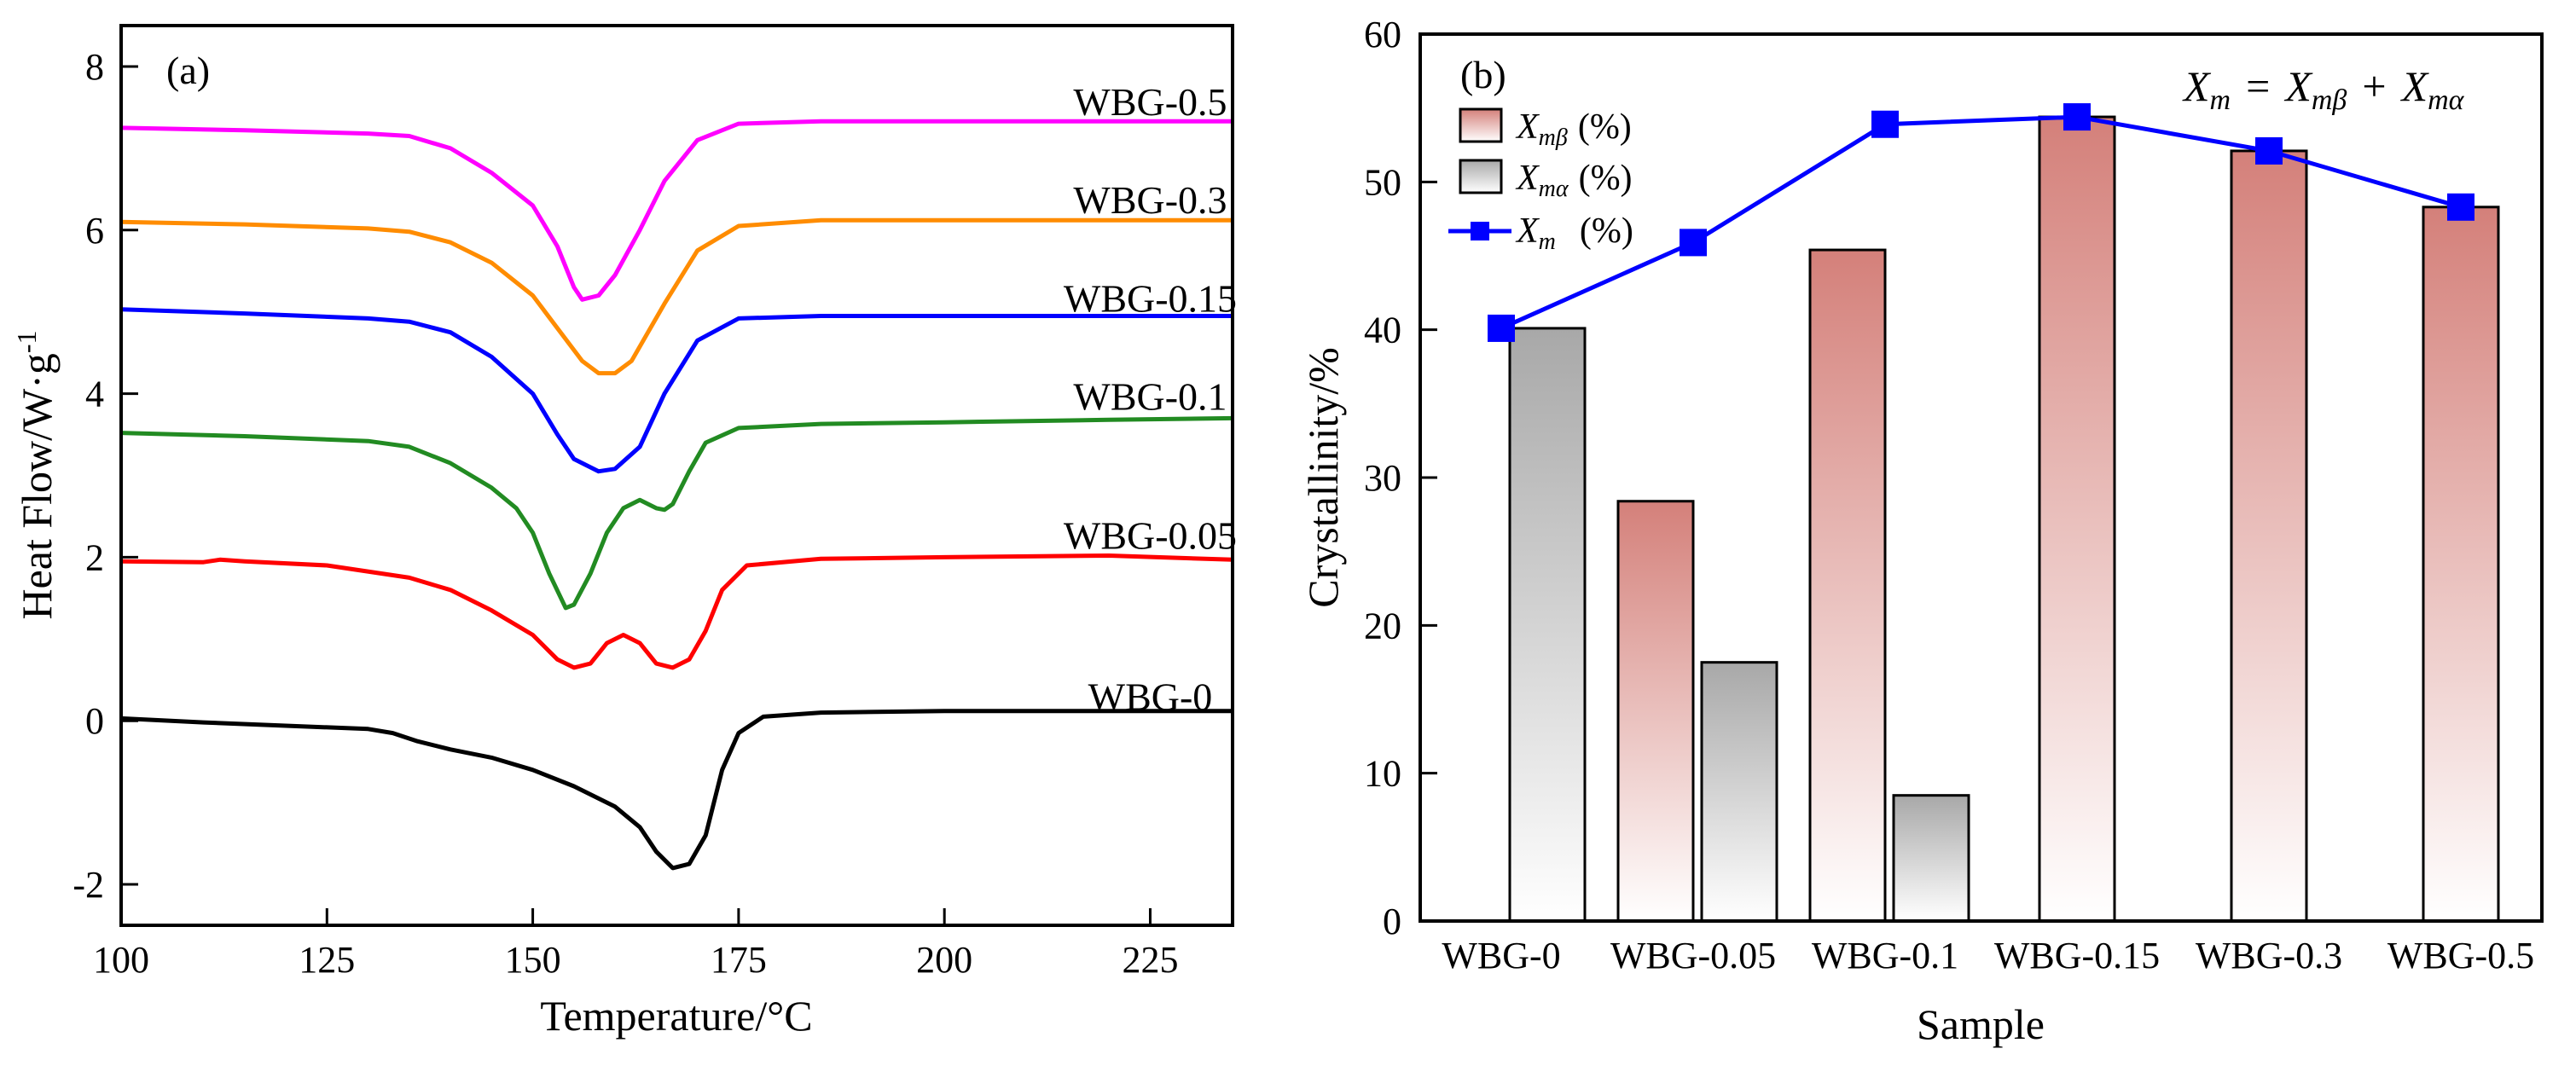  I want to click on curve-wbg-0.15, so click(677, 390).